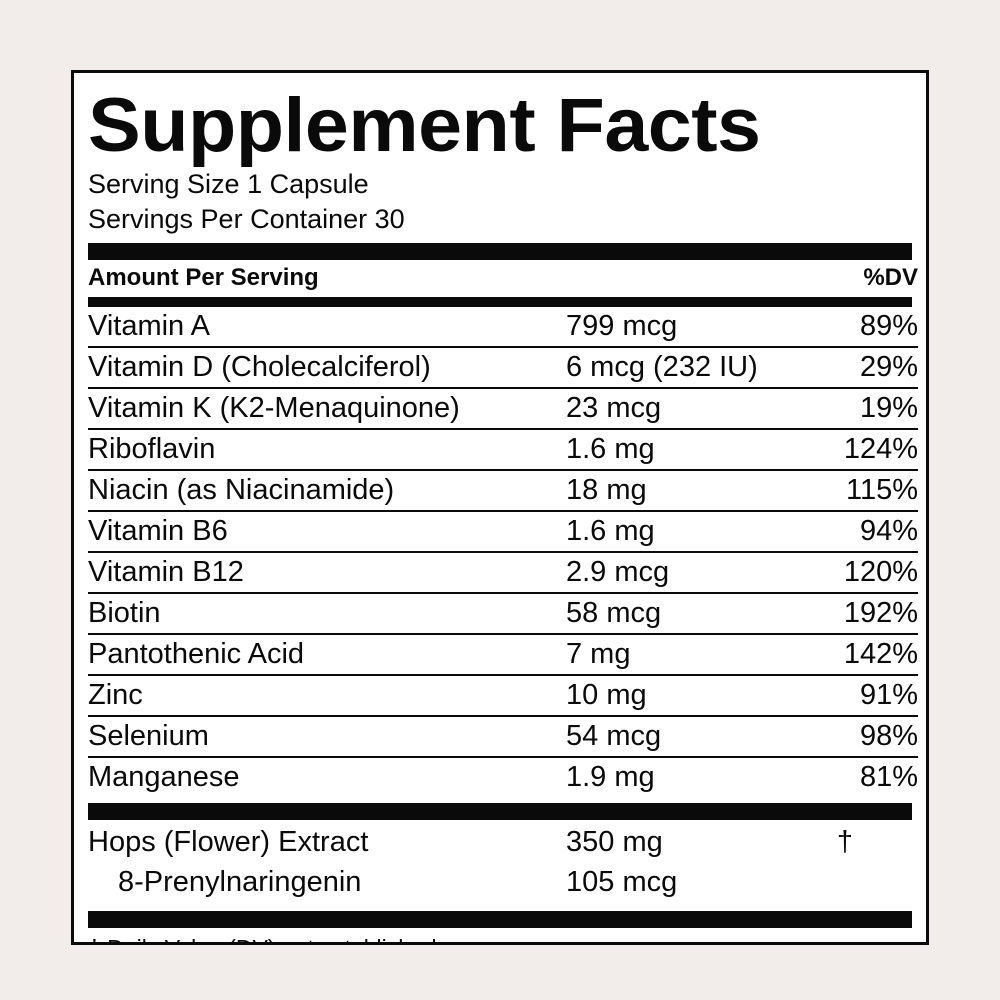  What do you see at coordinates (158, 531) in the screenshot?
I see `nutrient-name: Vitamin B6` at bounding box center [158, 531].